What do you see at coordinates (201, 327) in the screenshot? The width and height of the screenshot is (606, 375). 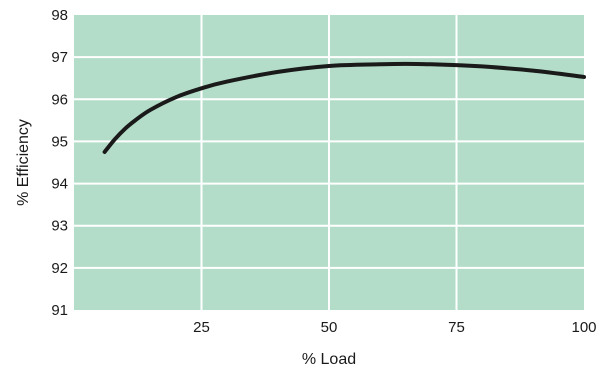 I see `x-tick-label-25: 25` at bounding box center [201, 327].